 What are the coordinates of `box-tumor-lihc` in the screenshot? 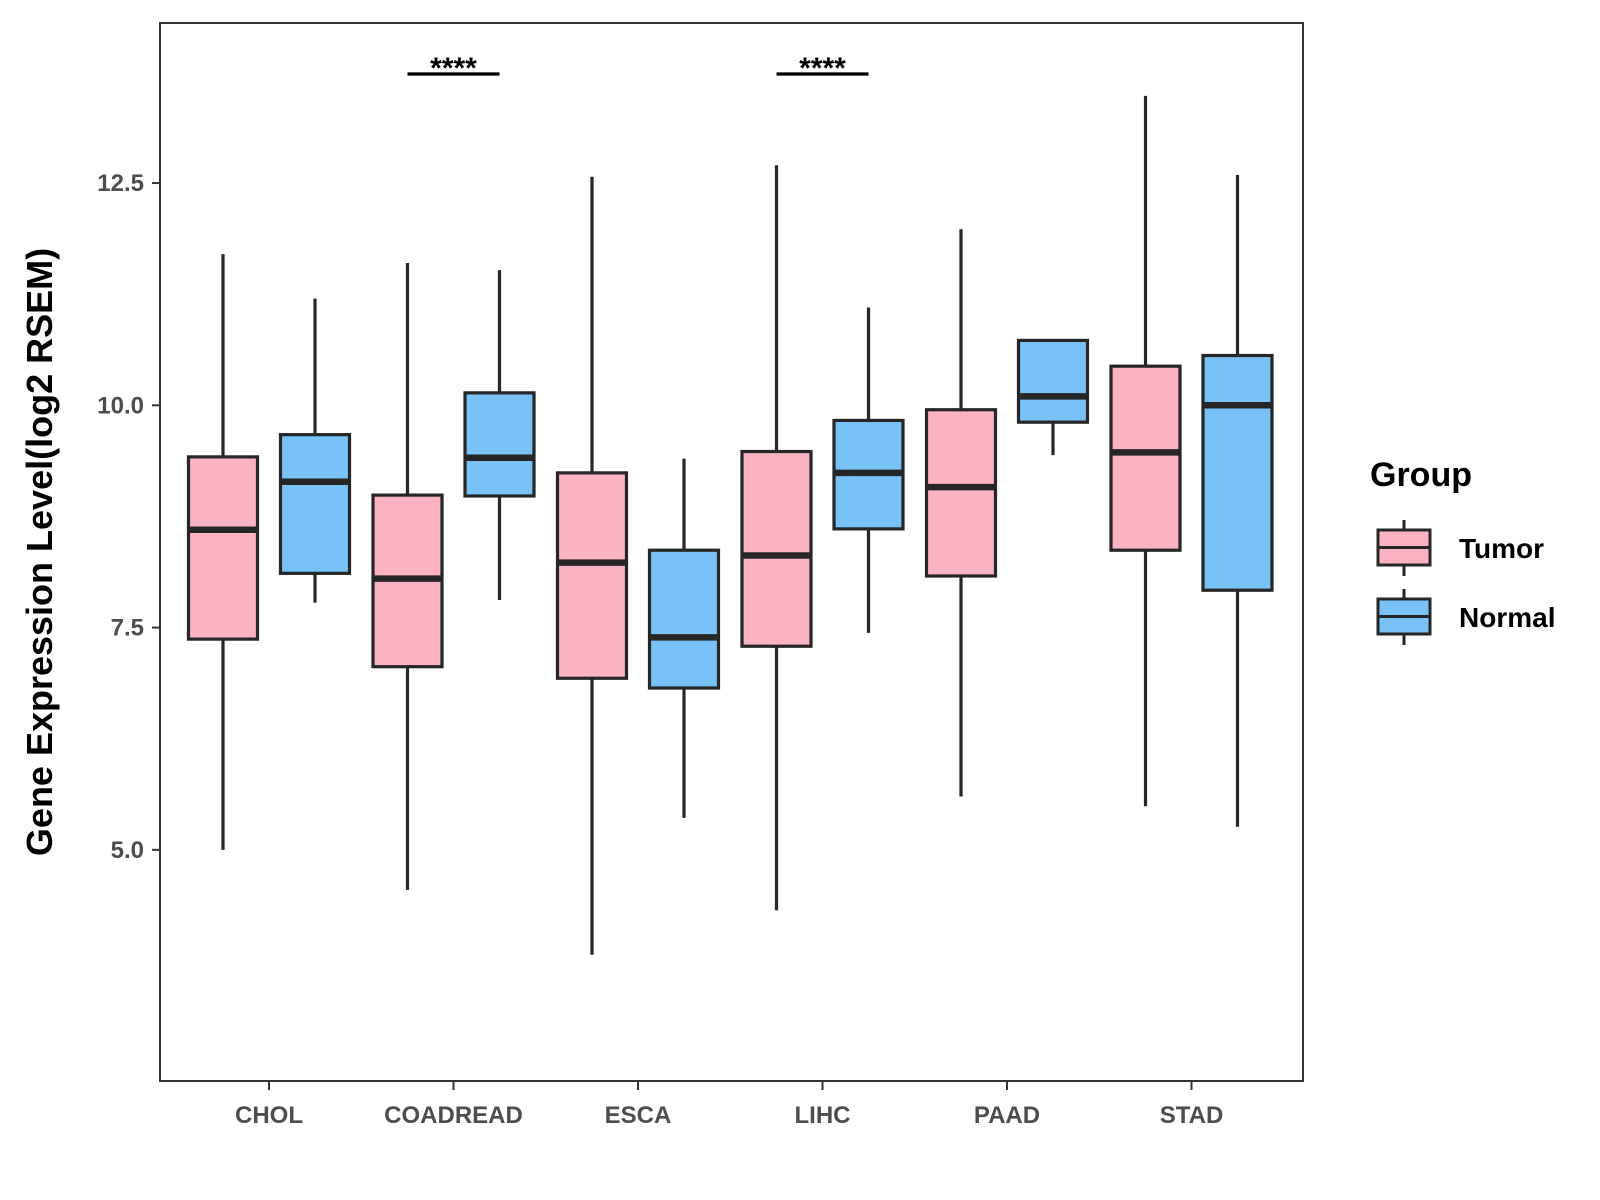 It's located at (776, 538).